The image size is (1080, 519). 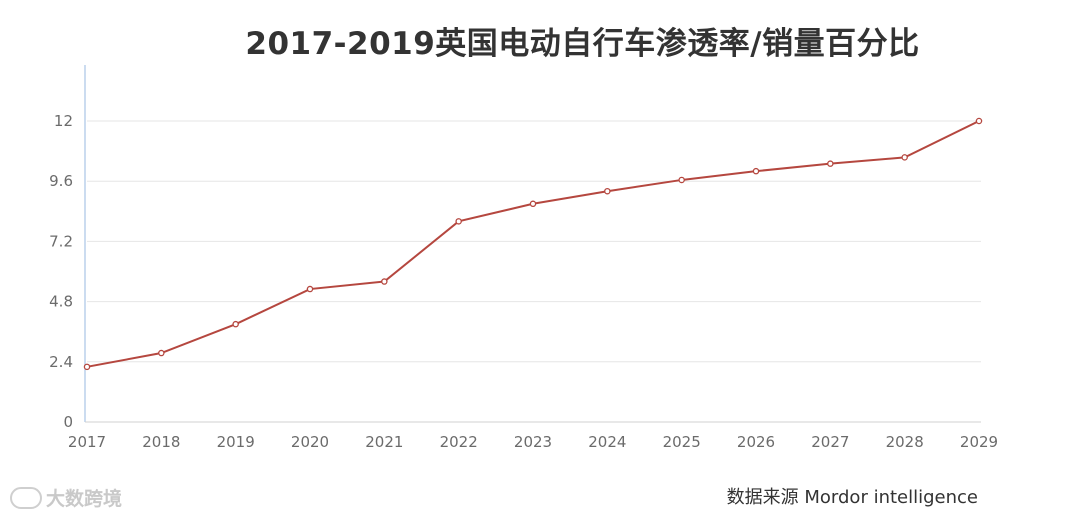 What do you see at coordinates (61, 241) in the screenshot?
I see `y-tick-label: 7.2` at bounding box center [61, 241].